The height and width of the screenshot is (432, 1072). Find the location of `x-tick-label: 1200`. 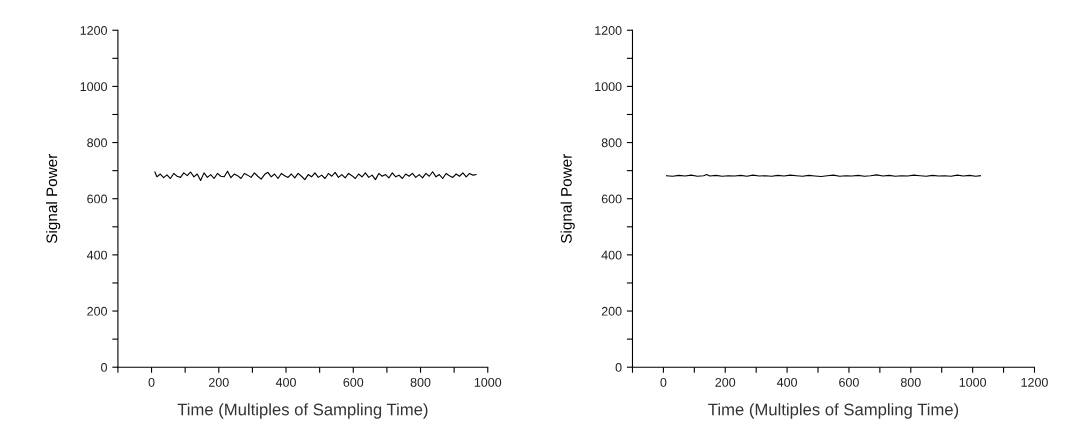

x-tick-label: 1200 is located at coordinates (1034, 382).